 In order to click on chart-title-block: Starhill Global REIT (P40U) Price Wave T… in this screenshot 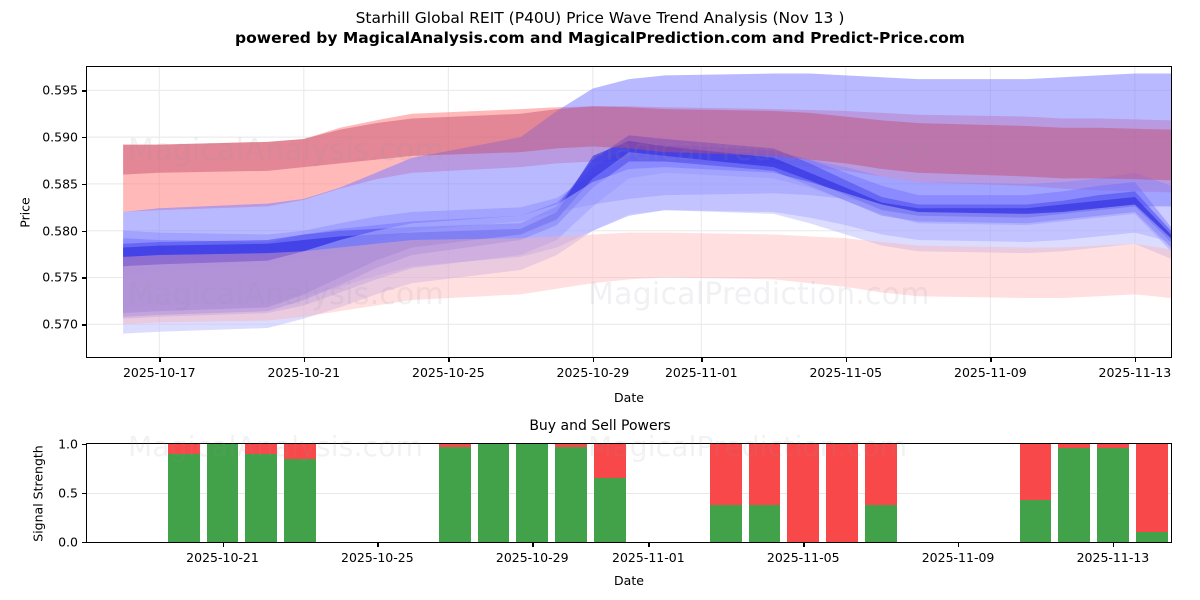, I will do `click(600, 28)`.